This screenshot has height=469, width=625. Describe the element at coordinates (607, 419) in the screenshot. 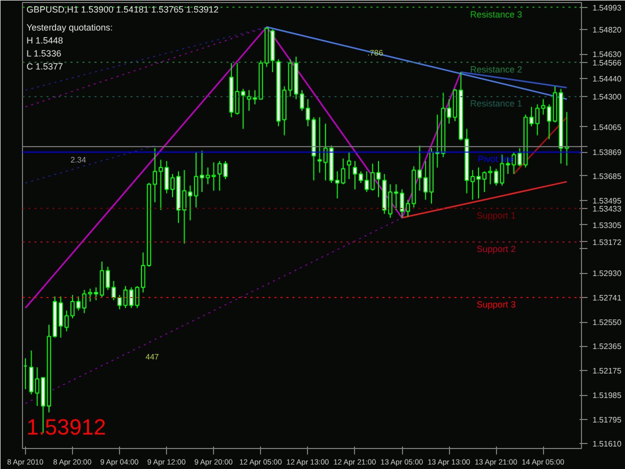

I see `y-tick-label: 1.51795` at that location.